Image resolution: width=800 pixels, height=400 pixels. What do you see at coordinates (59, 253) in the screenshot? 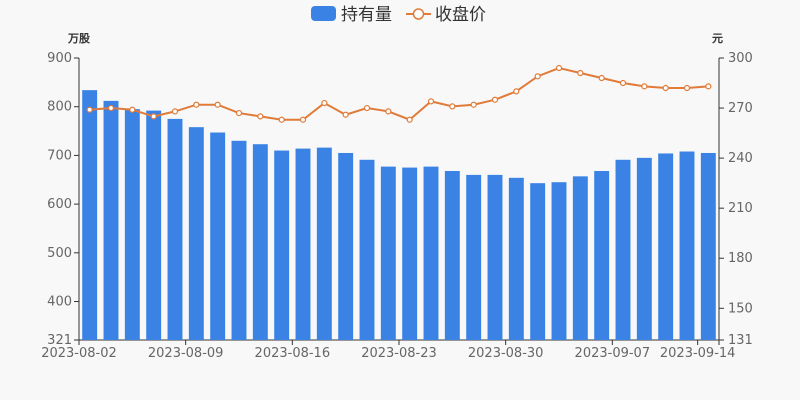
I see `left-axis-tick-label: 500` at bounding box center [59, 253].